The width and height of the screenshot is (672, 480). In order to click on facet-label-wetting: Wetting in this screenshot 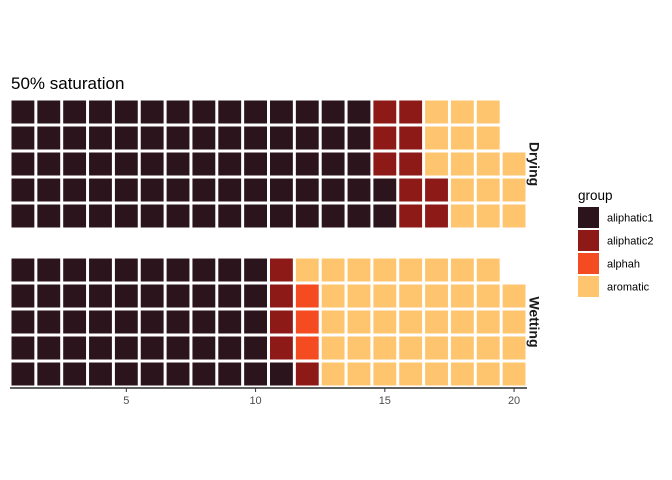, I will do `click(534, 321)`.